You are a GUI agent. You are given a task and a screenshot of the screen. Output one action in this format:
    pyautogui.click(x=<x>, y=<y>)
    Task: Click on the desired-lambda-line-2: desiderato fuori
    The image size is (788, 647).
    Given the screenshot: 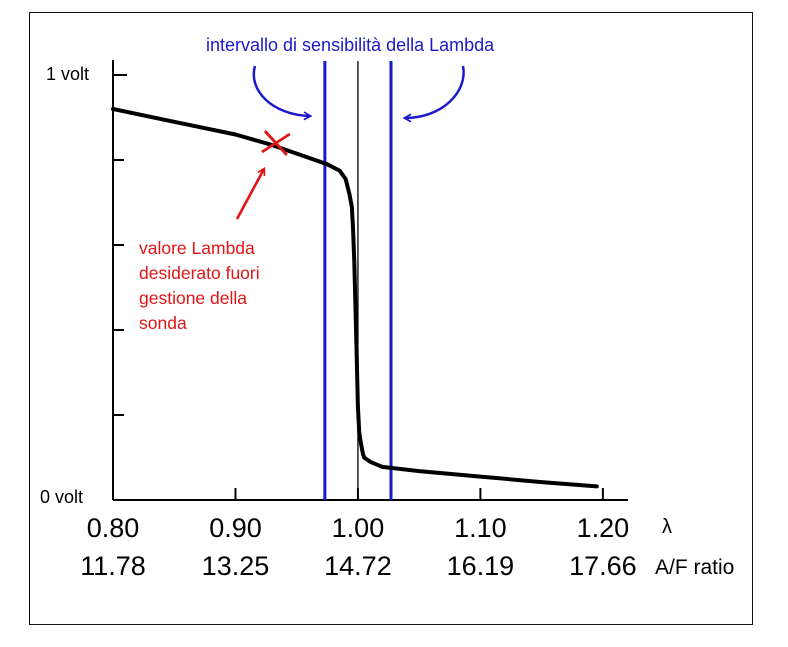 What is the action you would take?
    pyautogui.click(x=199, y=273)
    